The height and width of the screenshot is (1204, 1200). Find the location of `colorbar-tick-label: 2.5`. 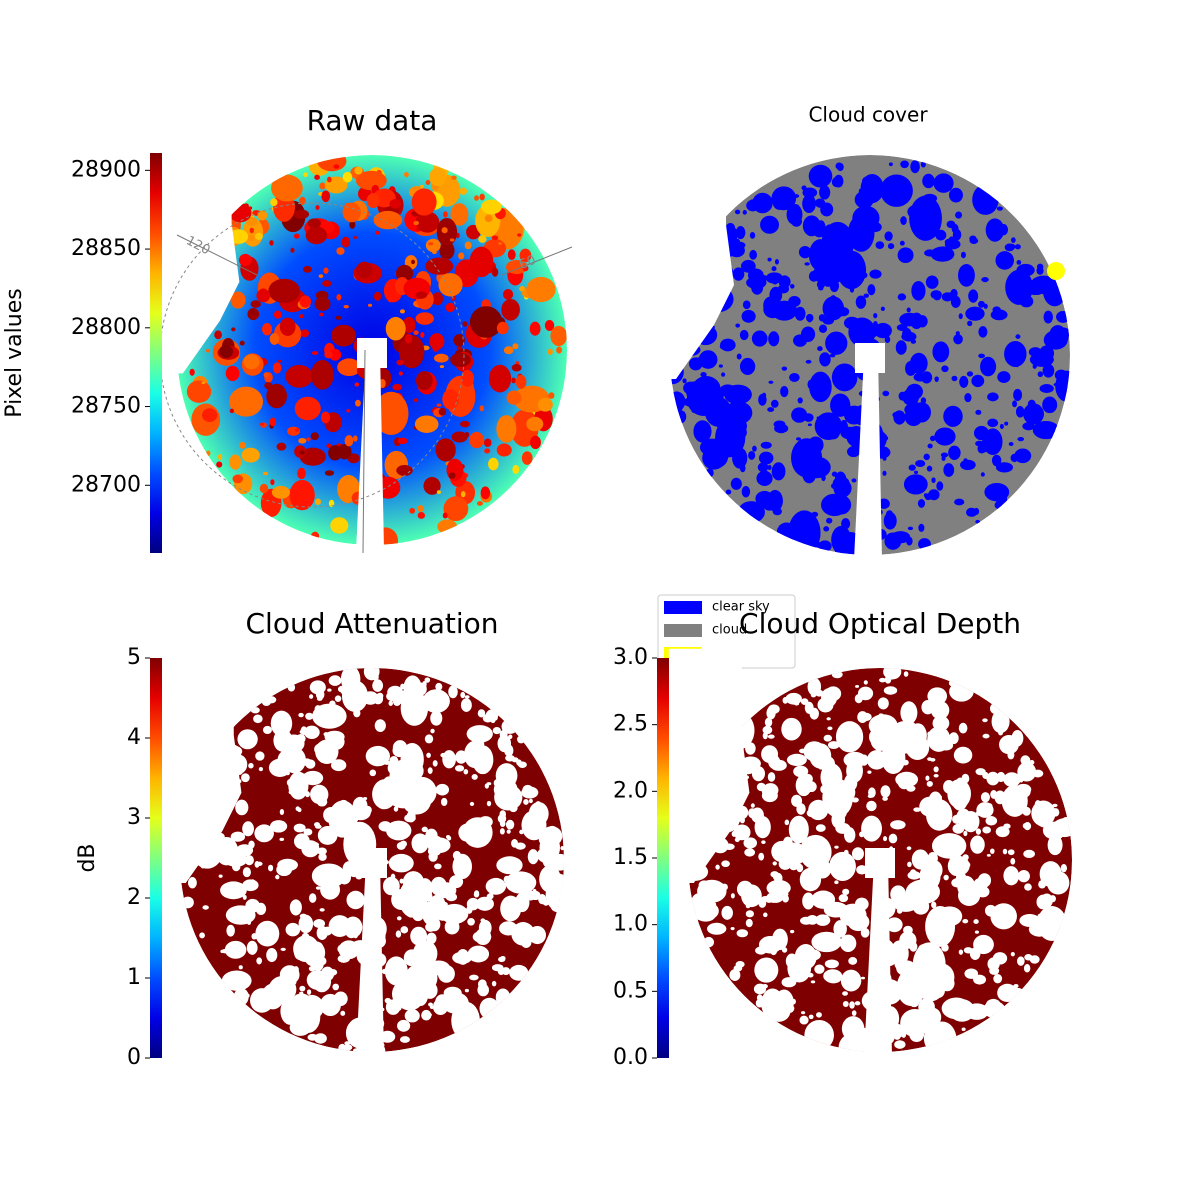

colorbar-tick-label: 2.5 is located at coordinates (630, 724).